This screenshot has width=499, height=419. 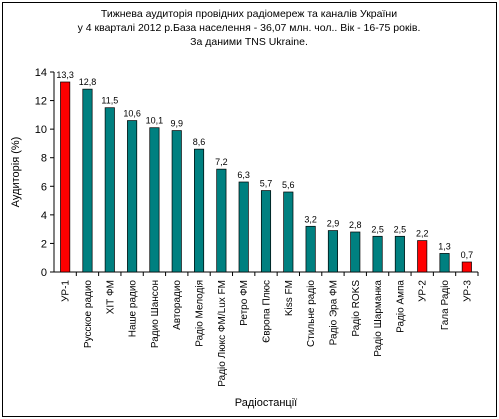 I want to click on y-tick-label: 10, so click(x=41, y=130).